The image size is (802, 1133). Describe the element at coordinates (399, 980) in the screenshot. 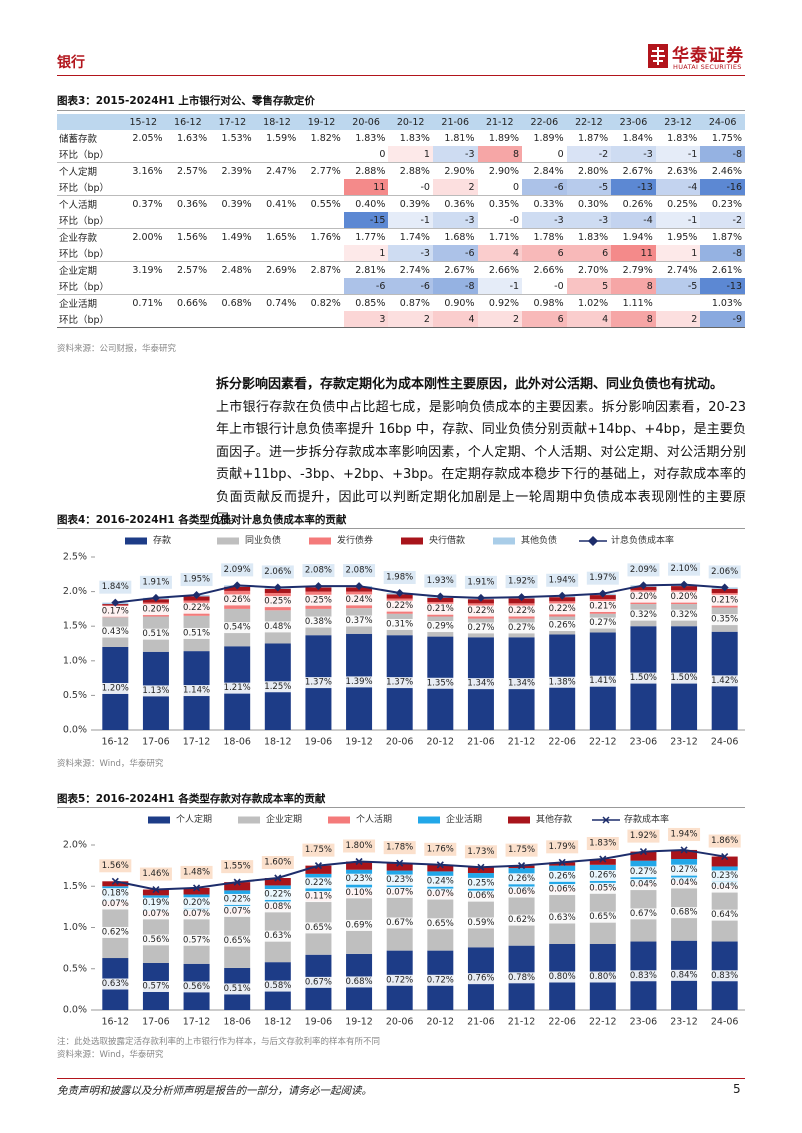

I see `data-label: 0.72%` at that location.